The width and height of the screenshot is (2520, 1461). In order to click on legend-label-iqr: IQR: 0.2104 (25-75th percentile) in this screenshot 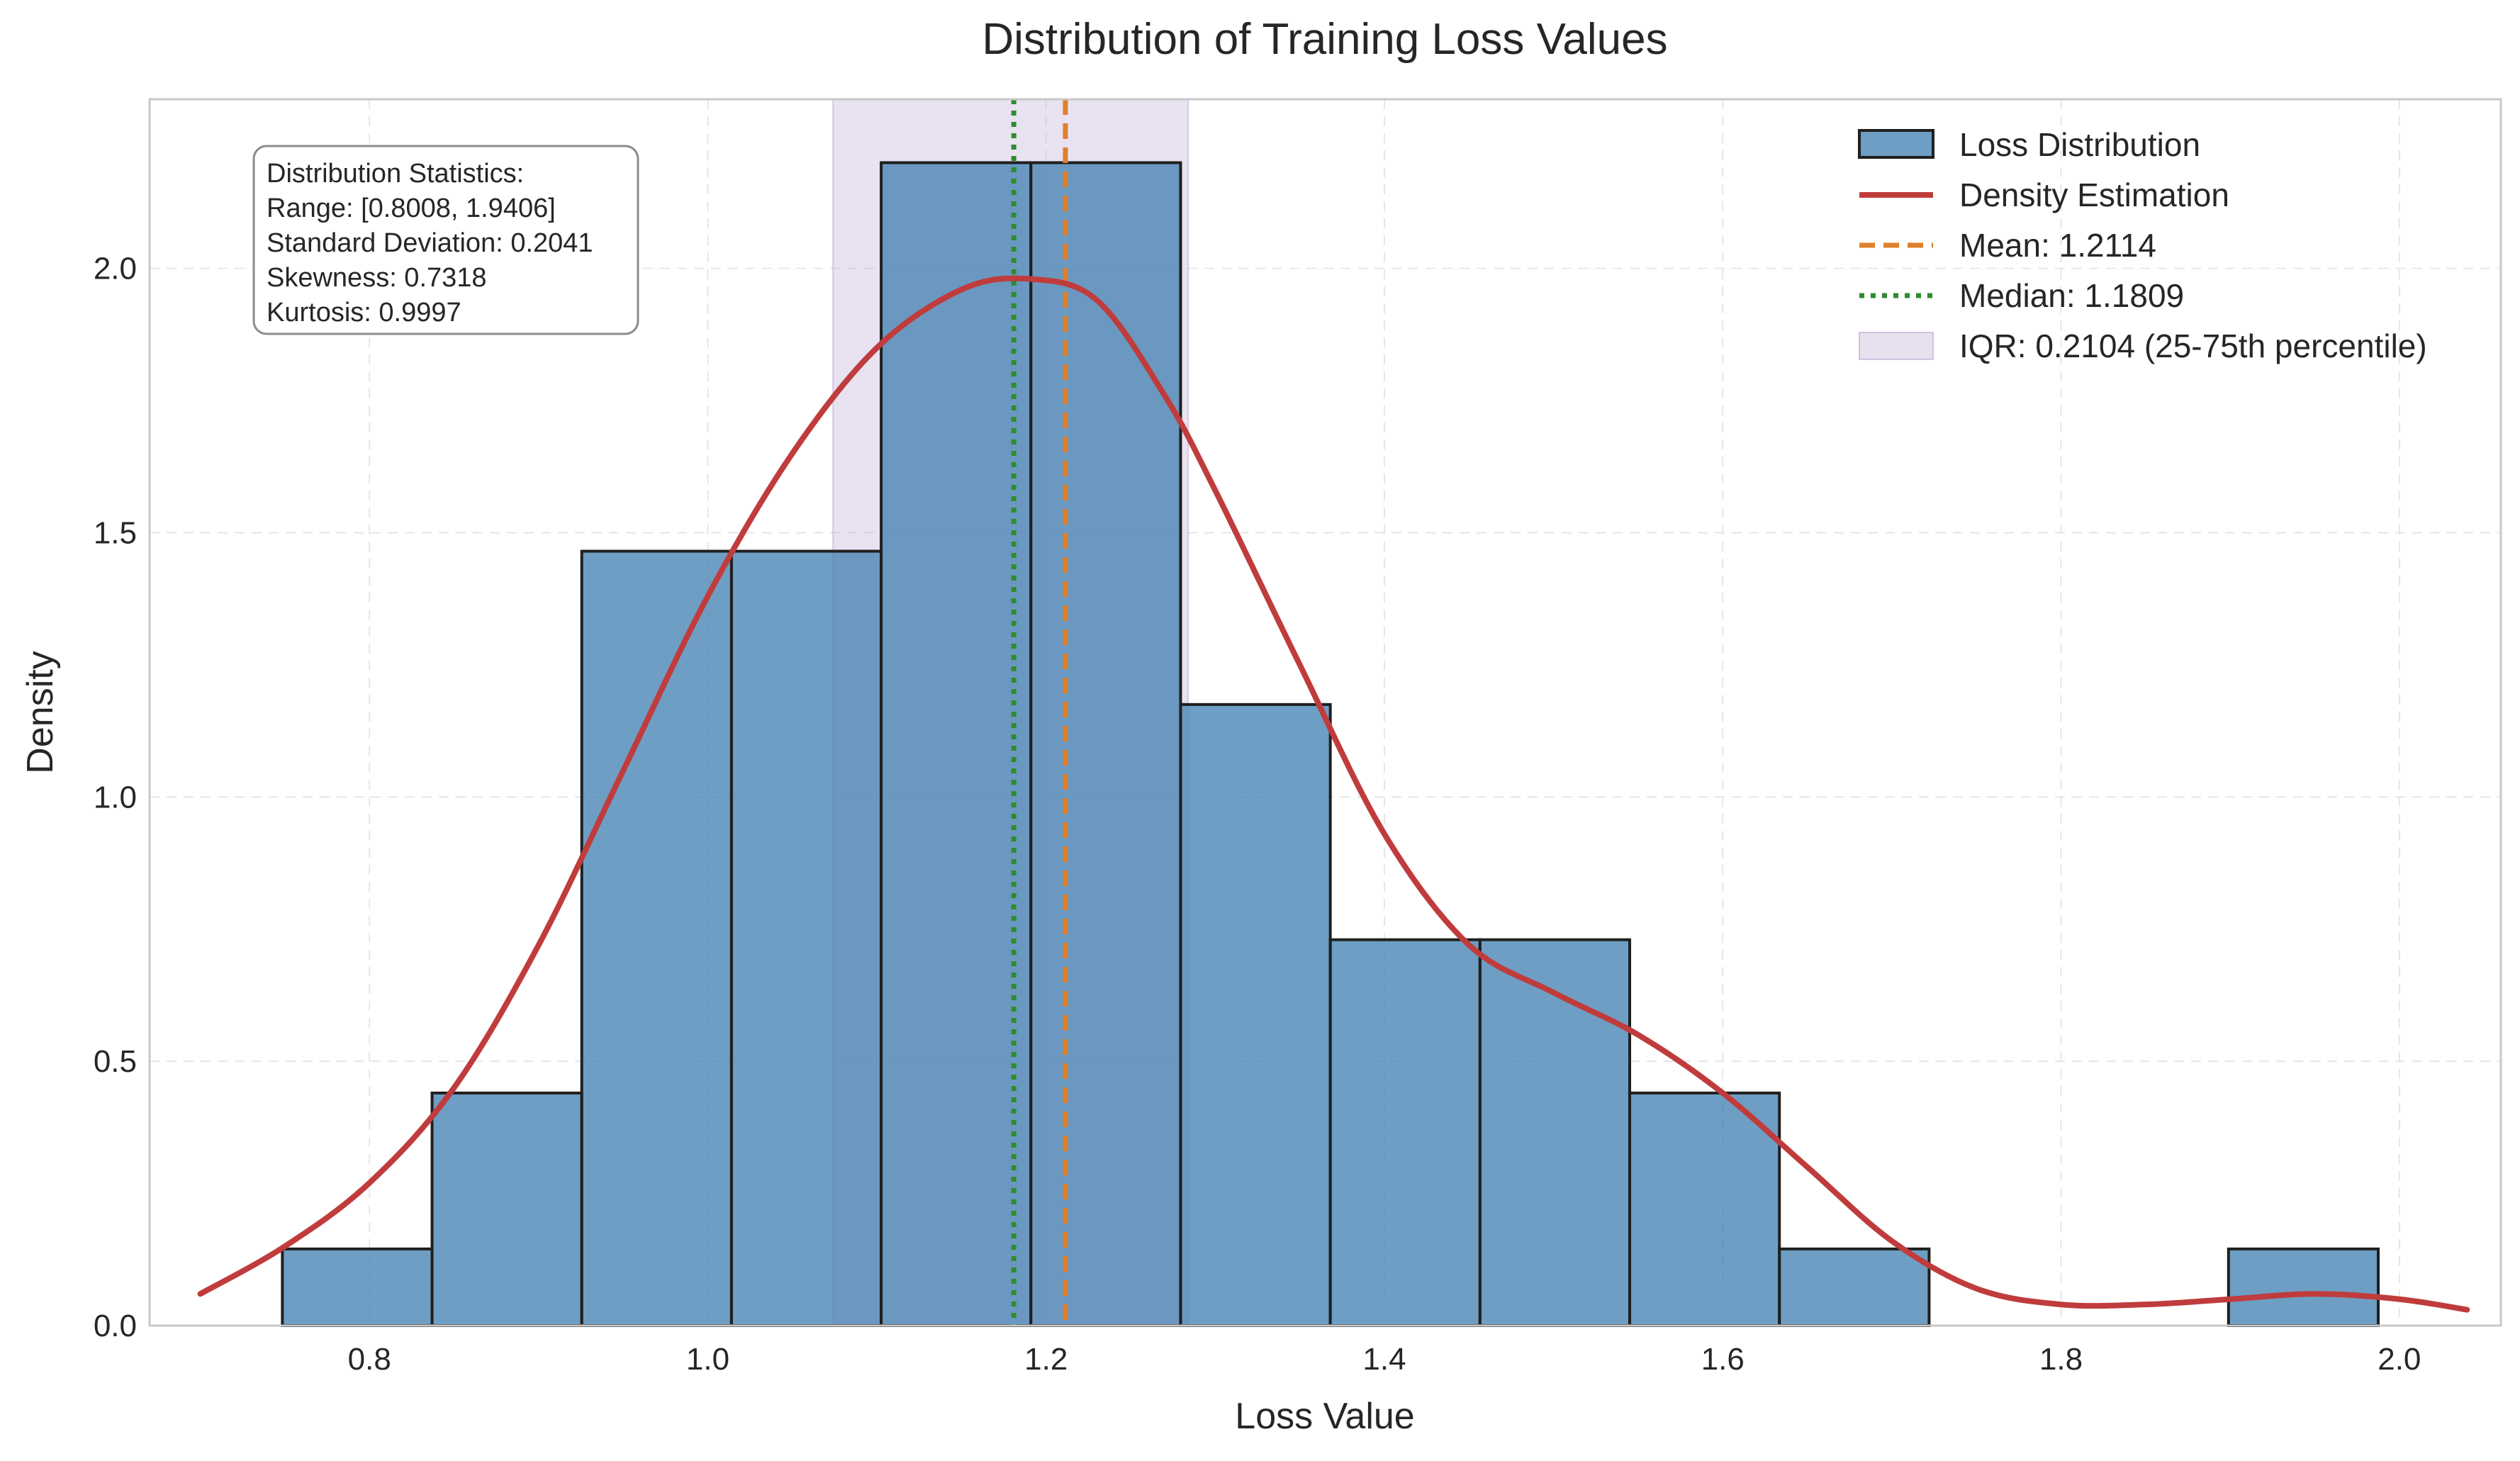, I will do `click(2193, 346)`.